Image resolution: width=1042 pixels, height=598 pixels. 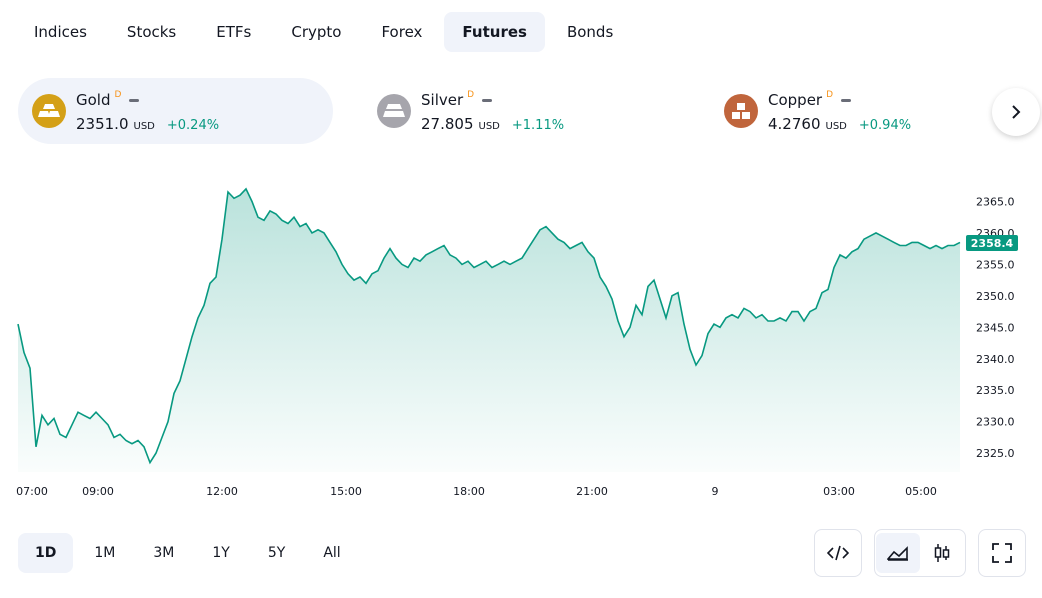 I want to click on candlestick-icon, so click(x=942, y=553).